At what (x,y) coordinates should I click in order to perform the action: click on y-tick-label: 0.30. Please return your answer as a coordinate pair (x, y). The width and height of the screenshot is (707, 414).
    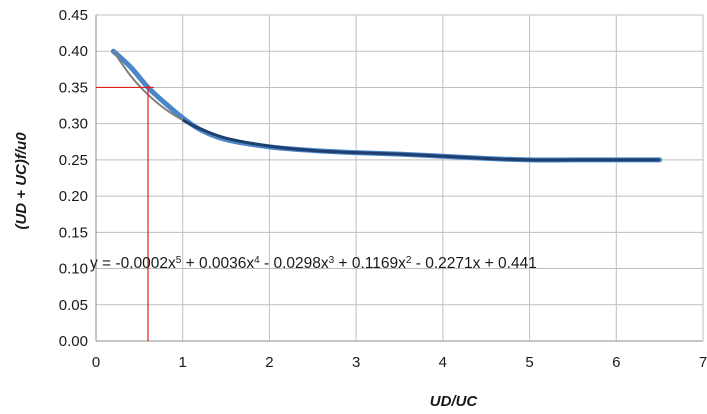
    Looking at the image, I should click on (73, 124).